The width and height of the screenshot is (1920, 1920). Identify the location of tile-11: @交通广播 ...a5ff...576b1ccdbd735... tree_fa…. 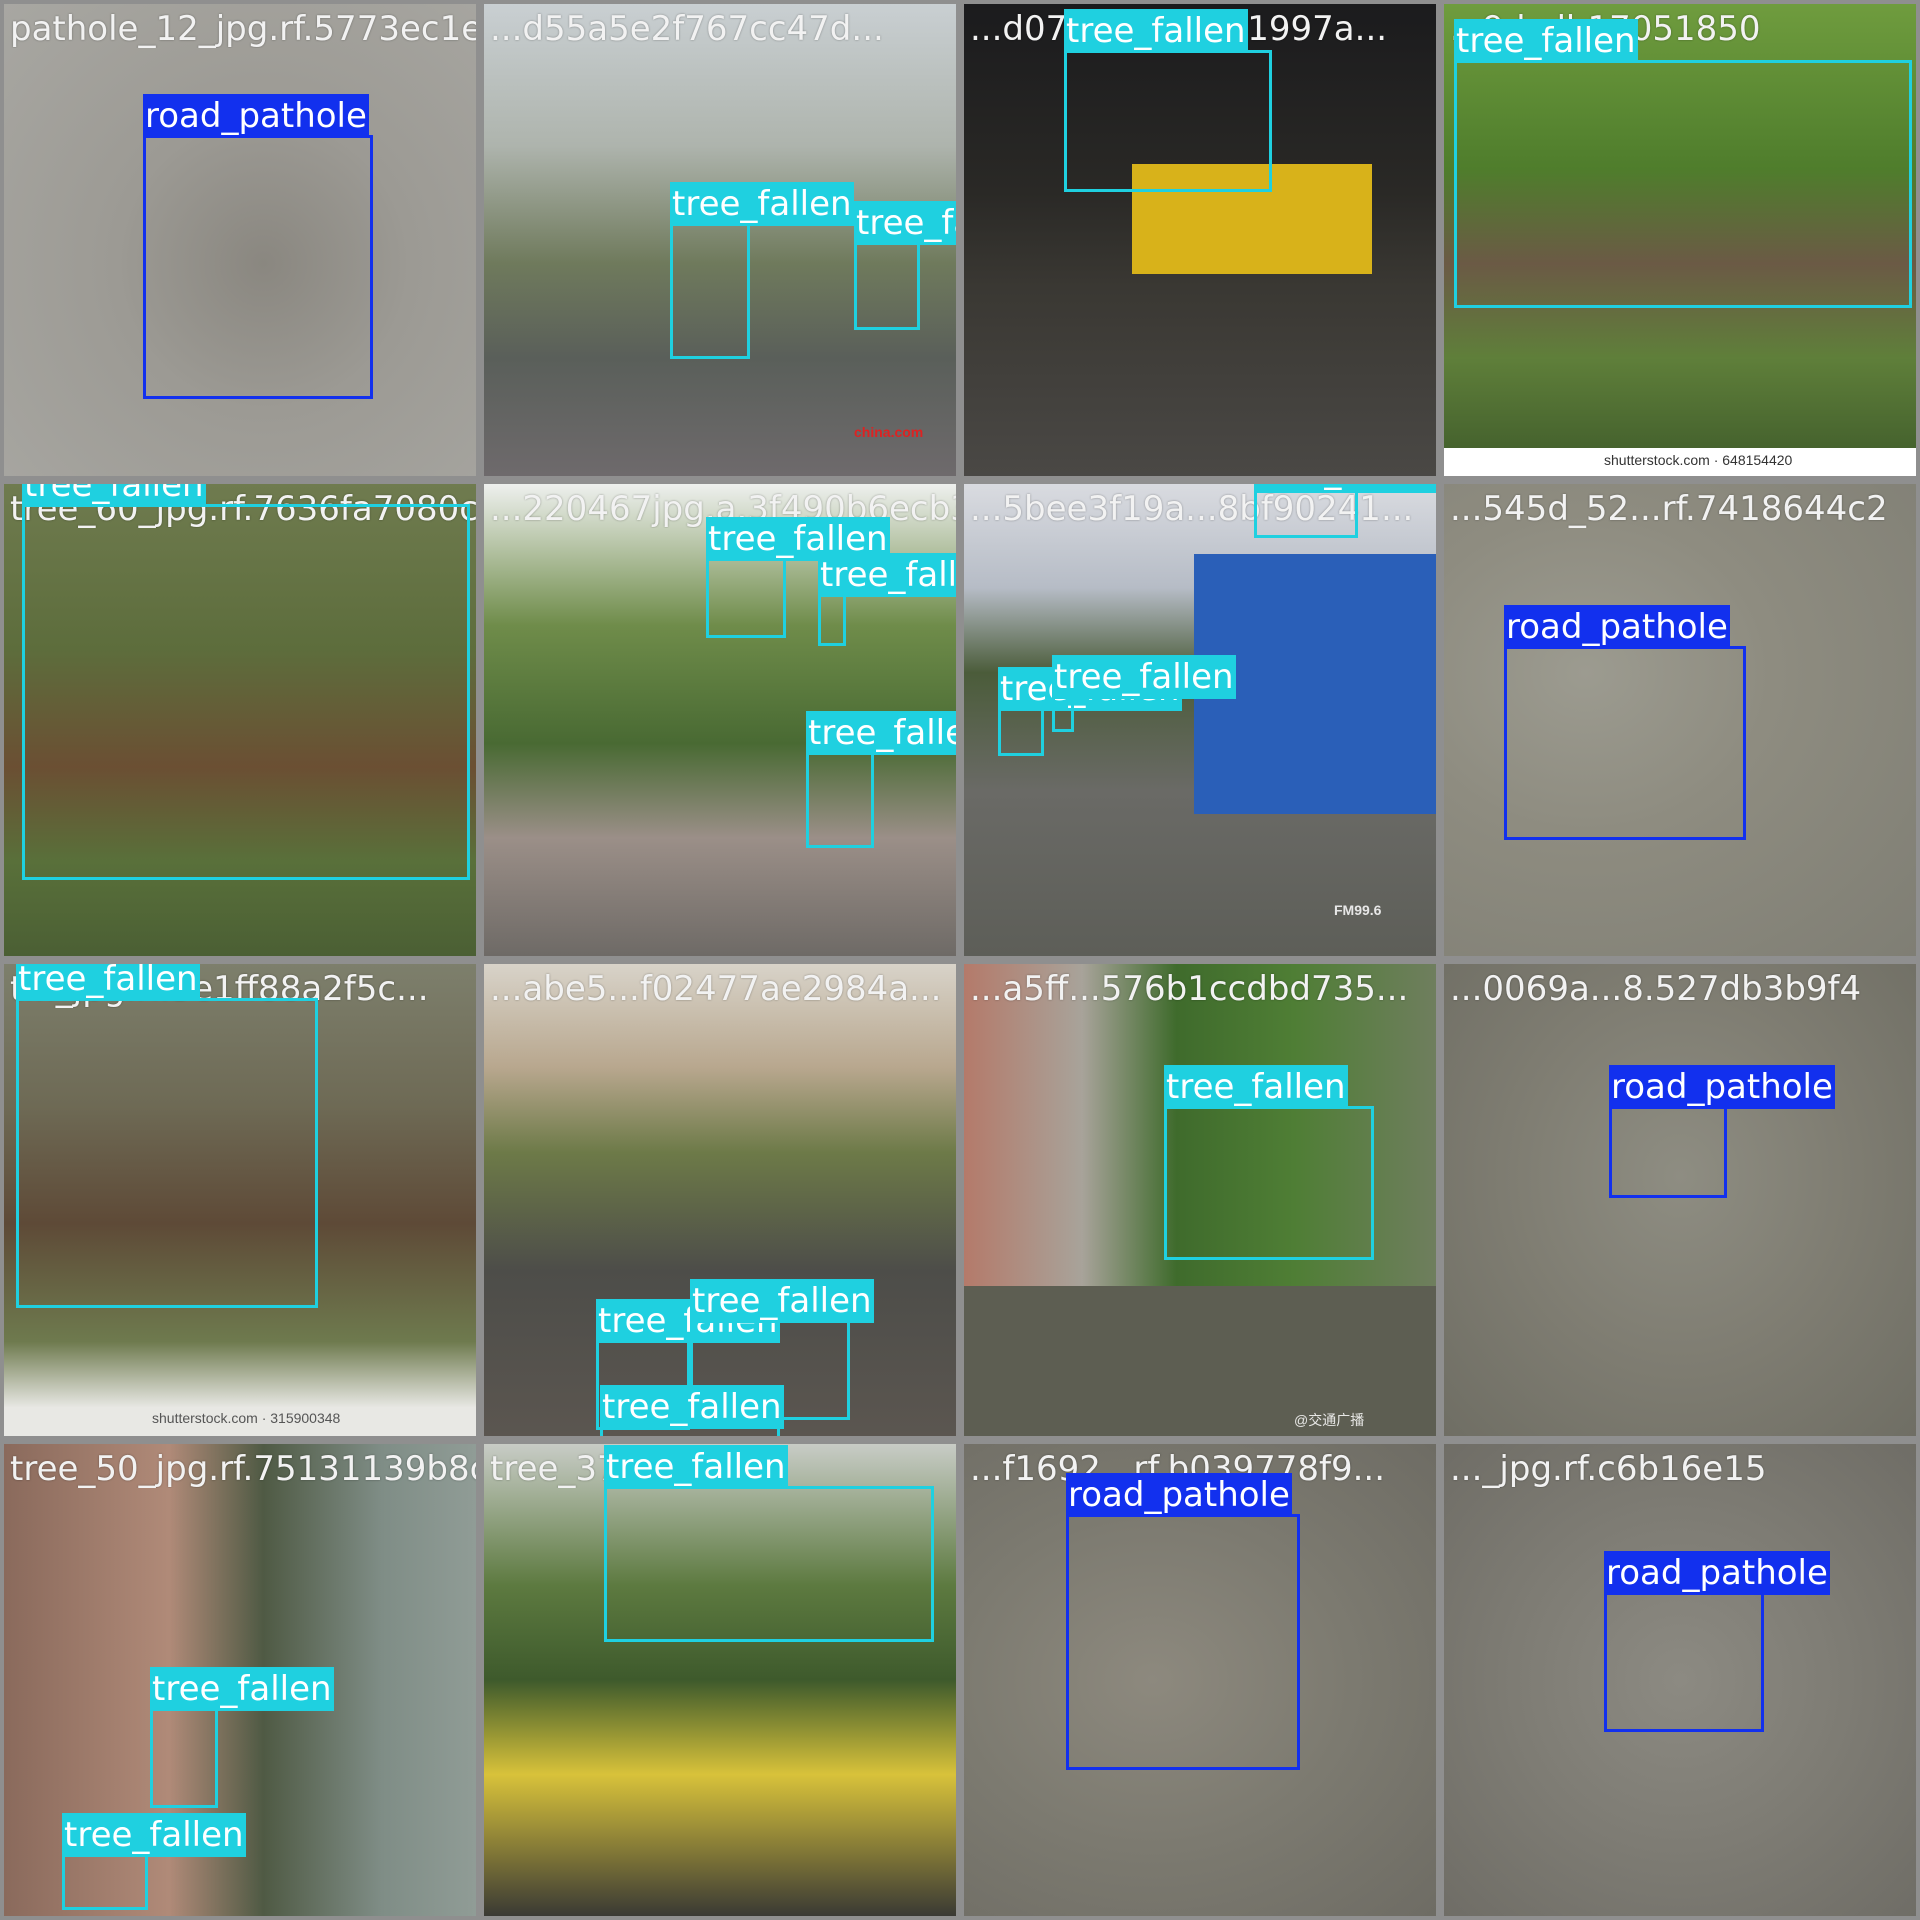
(1200, 1200).